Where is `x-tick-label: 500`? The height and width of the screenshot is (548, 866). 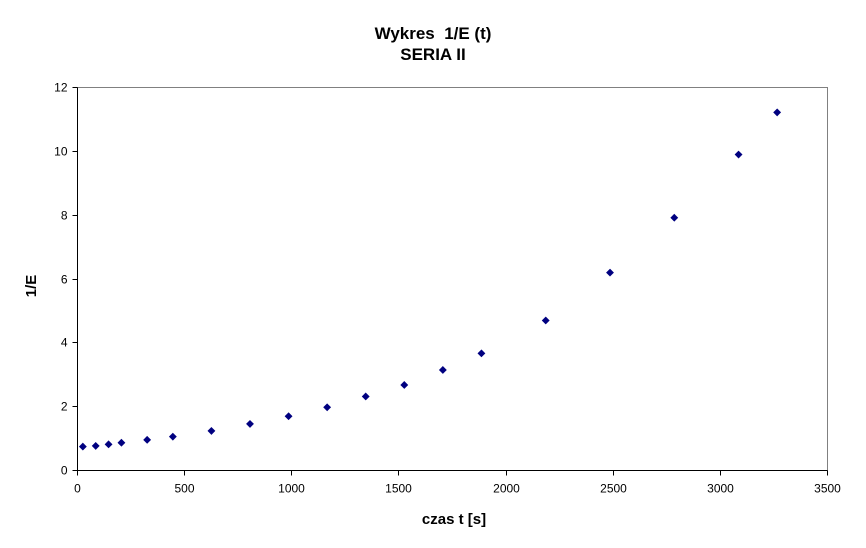 x-tick-label: 500 is located at coordinates (184, 489).